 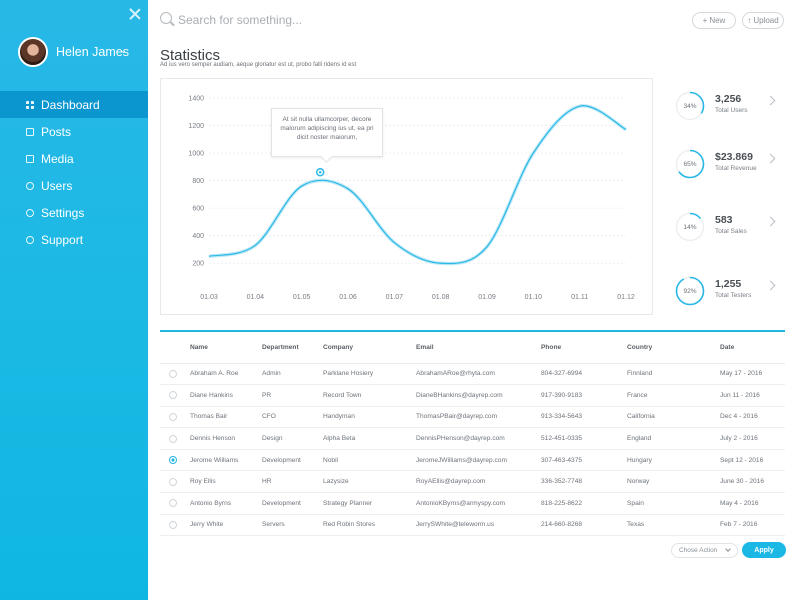 What do you see at coordinates (690, 291) in the screenshot?
I see `stat-percent: 92%` at bounding box center [690, 291].